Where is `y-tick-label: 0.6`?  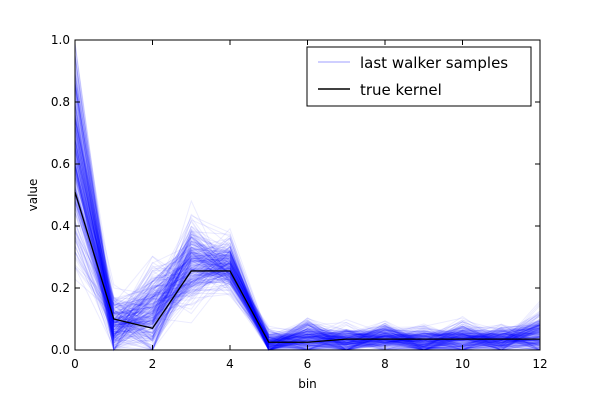 y-tick-label: 0.6 is located at coordinates (60, 164).